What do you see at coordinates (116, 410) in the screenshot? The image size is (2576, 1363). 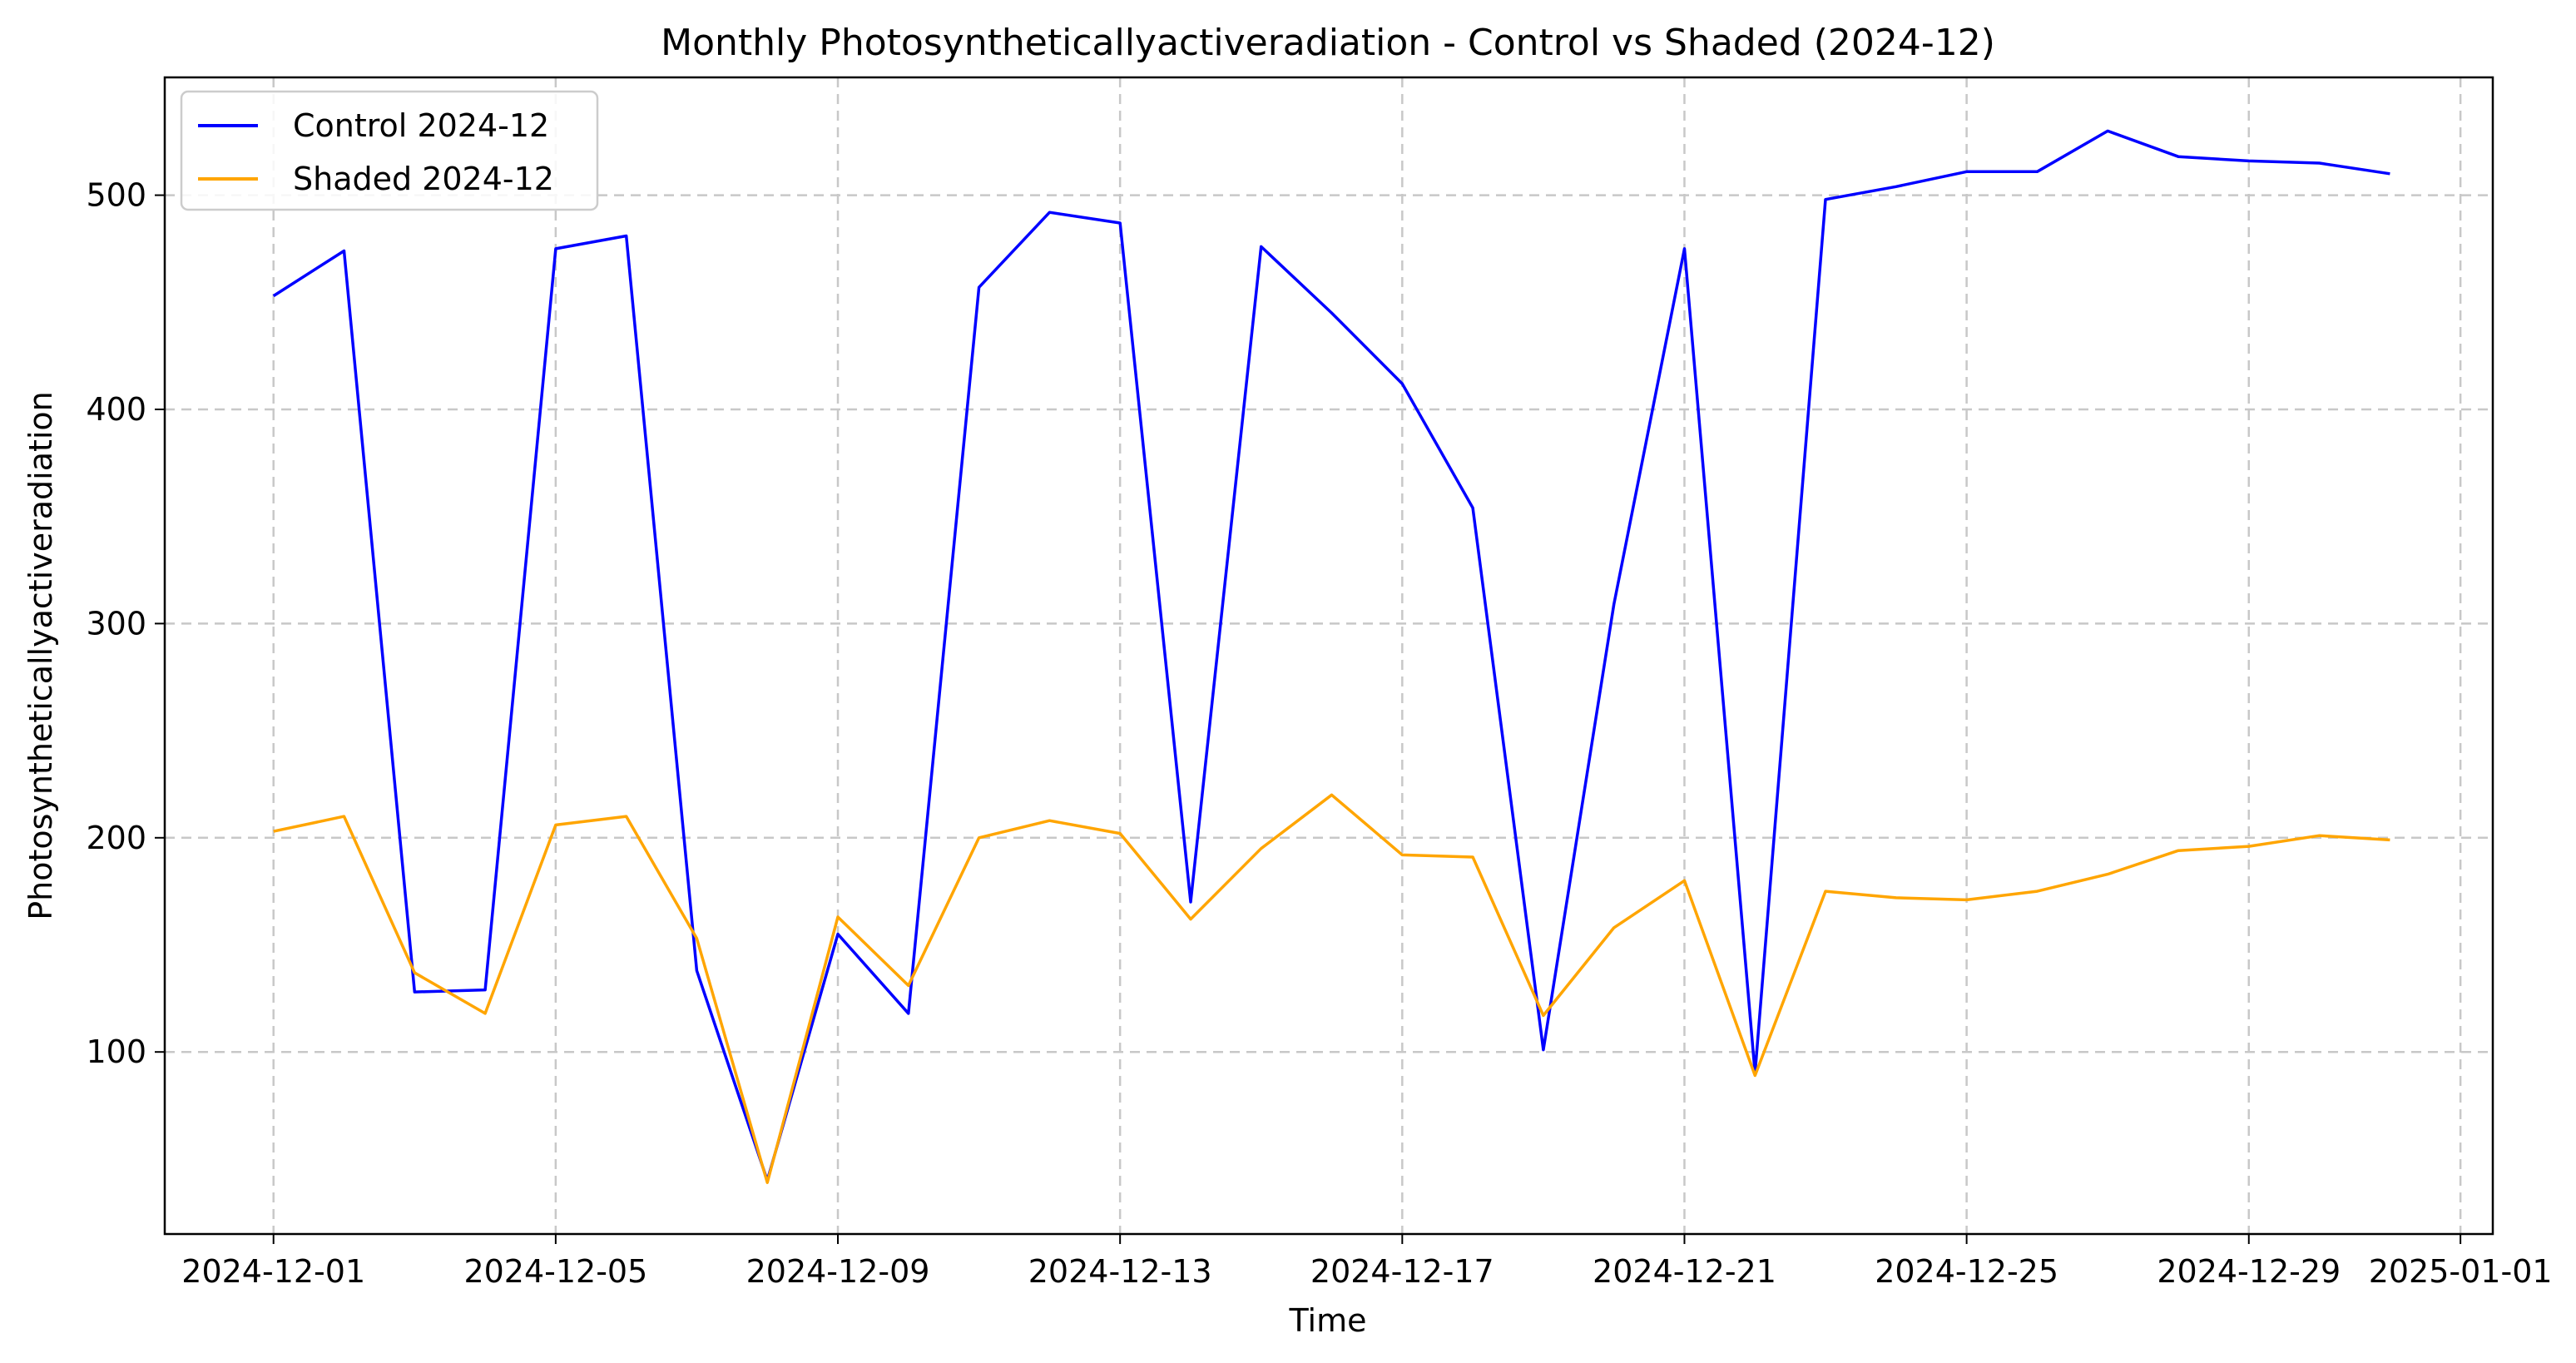 I see `y-tick-label: 400` at bounding box center [116, 410].